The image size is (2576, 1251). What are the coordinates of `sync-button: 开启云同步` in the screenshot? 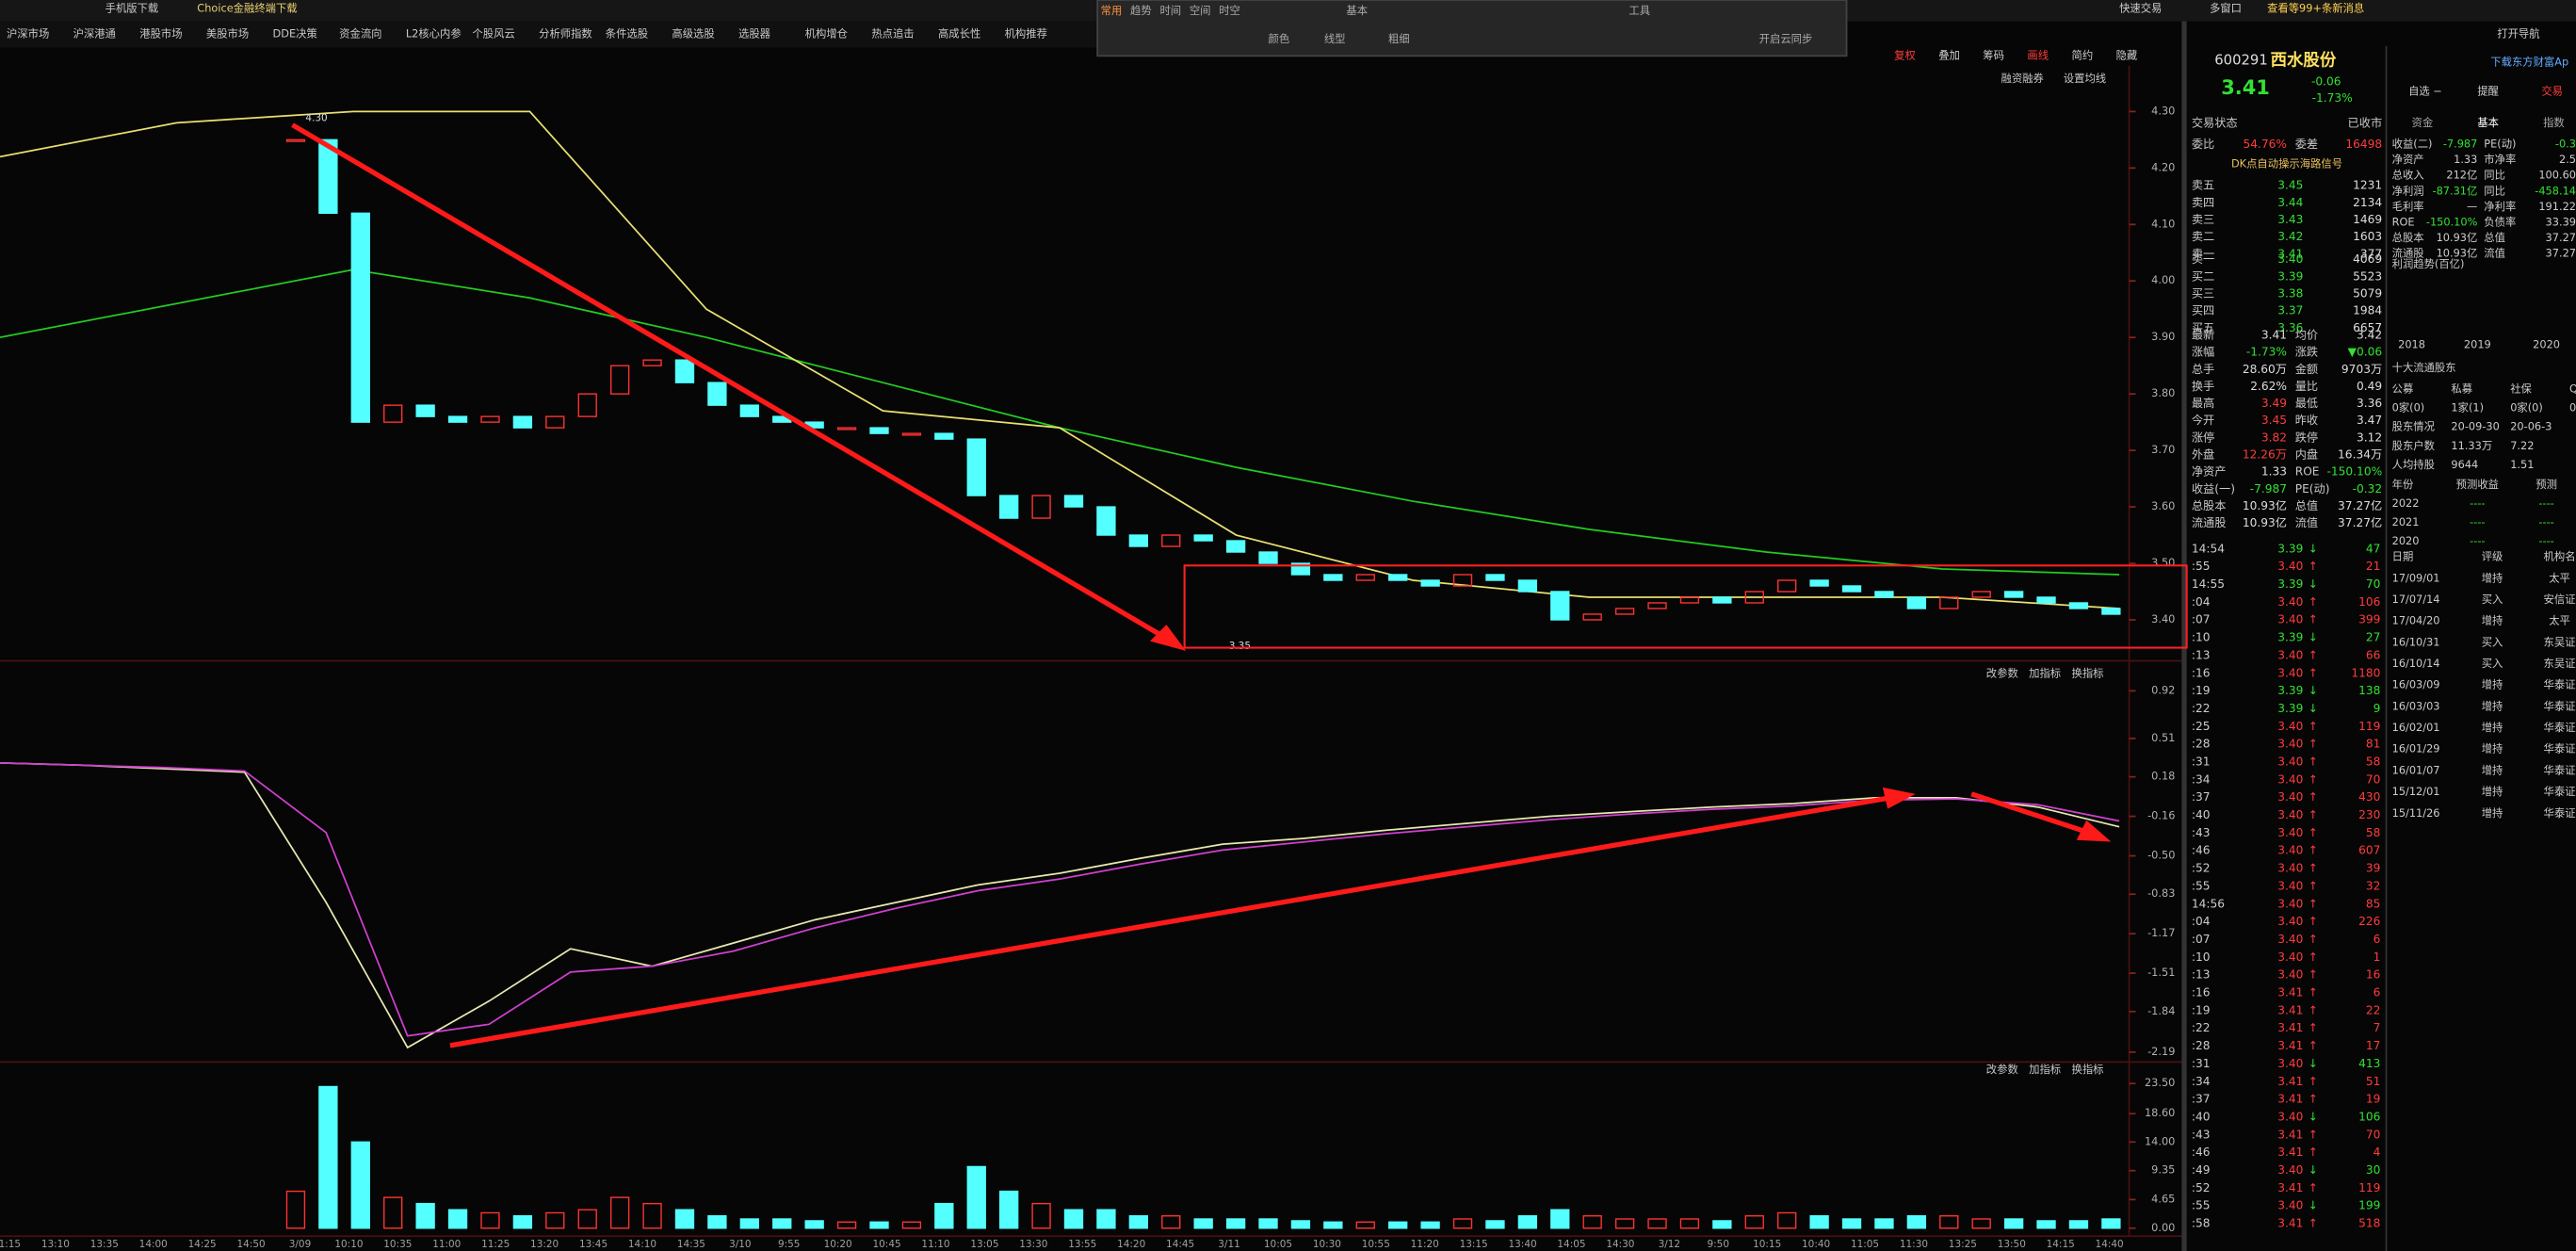 It's located at (1786, 38).